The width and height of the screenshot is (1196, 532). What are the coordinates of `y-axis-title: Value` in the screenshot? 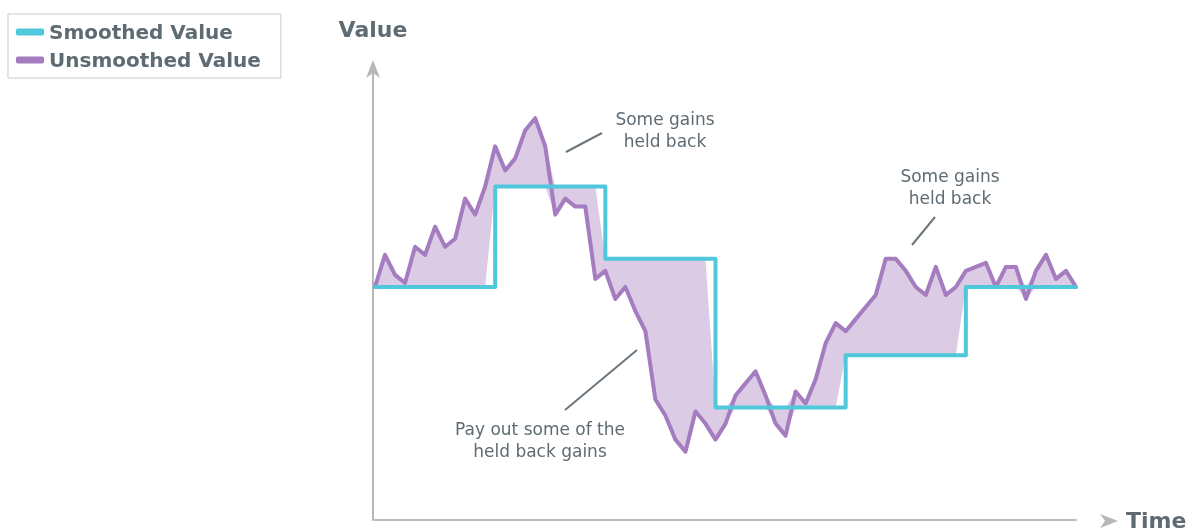 It's located at (373, 29).